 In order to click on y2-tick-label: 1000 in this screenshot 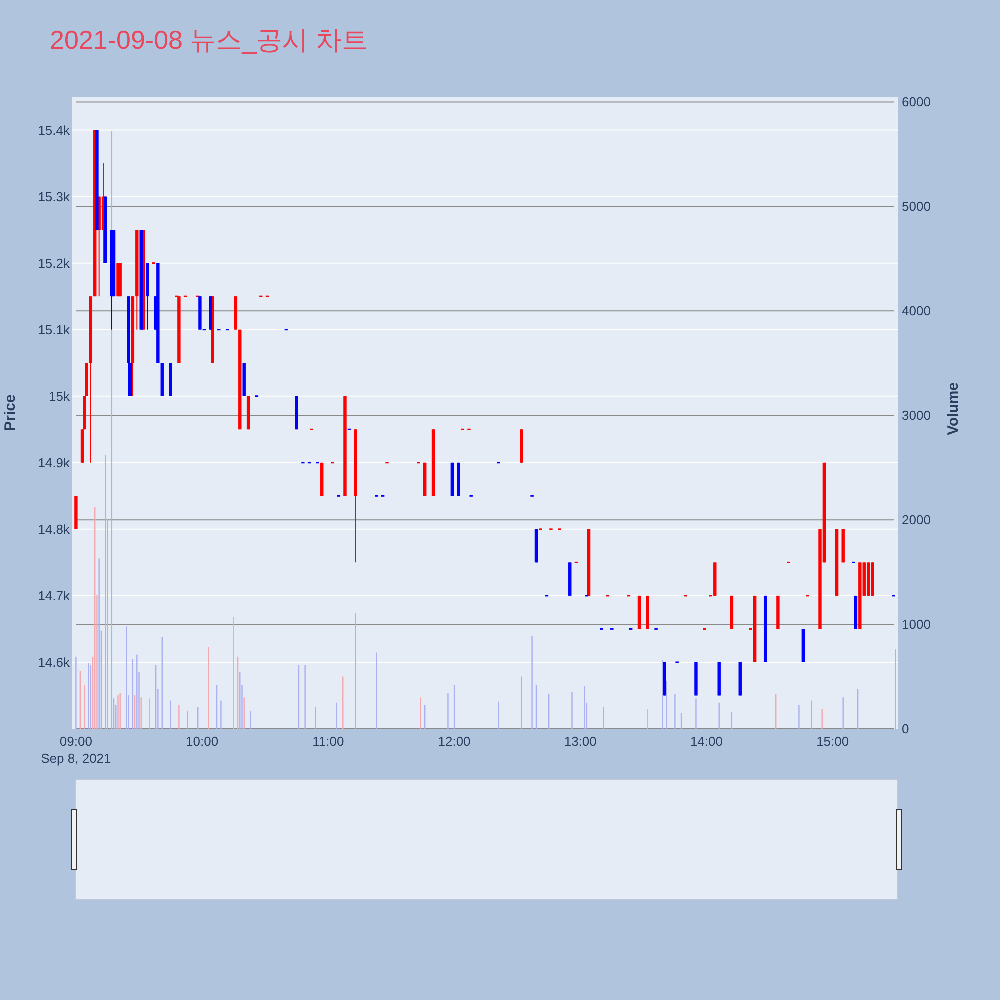, I will do `click(916, 624)`.